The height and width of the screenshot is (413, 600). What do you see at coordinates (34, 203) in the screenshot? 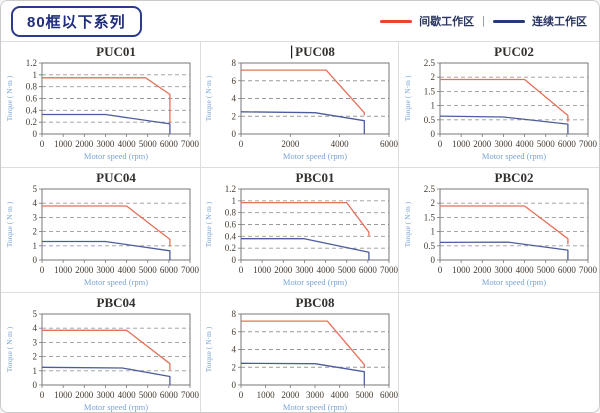
I see `y-tick-label: 4` at bounding box center [34, 203].